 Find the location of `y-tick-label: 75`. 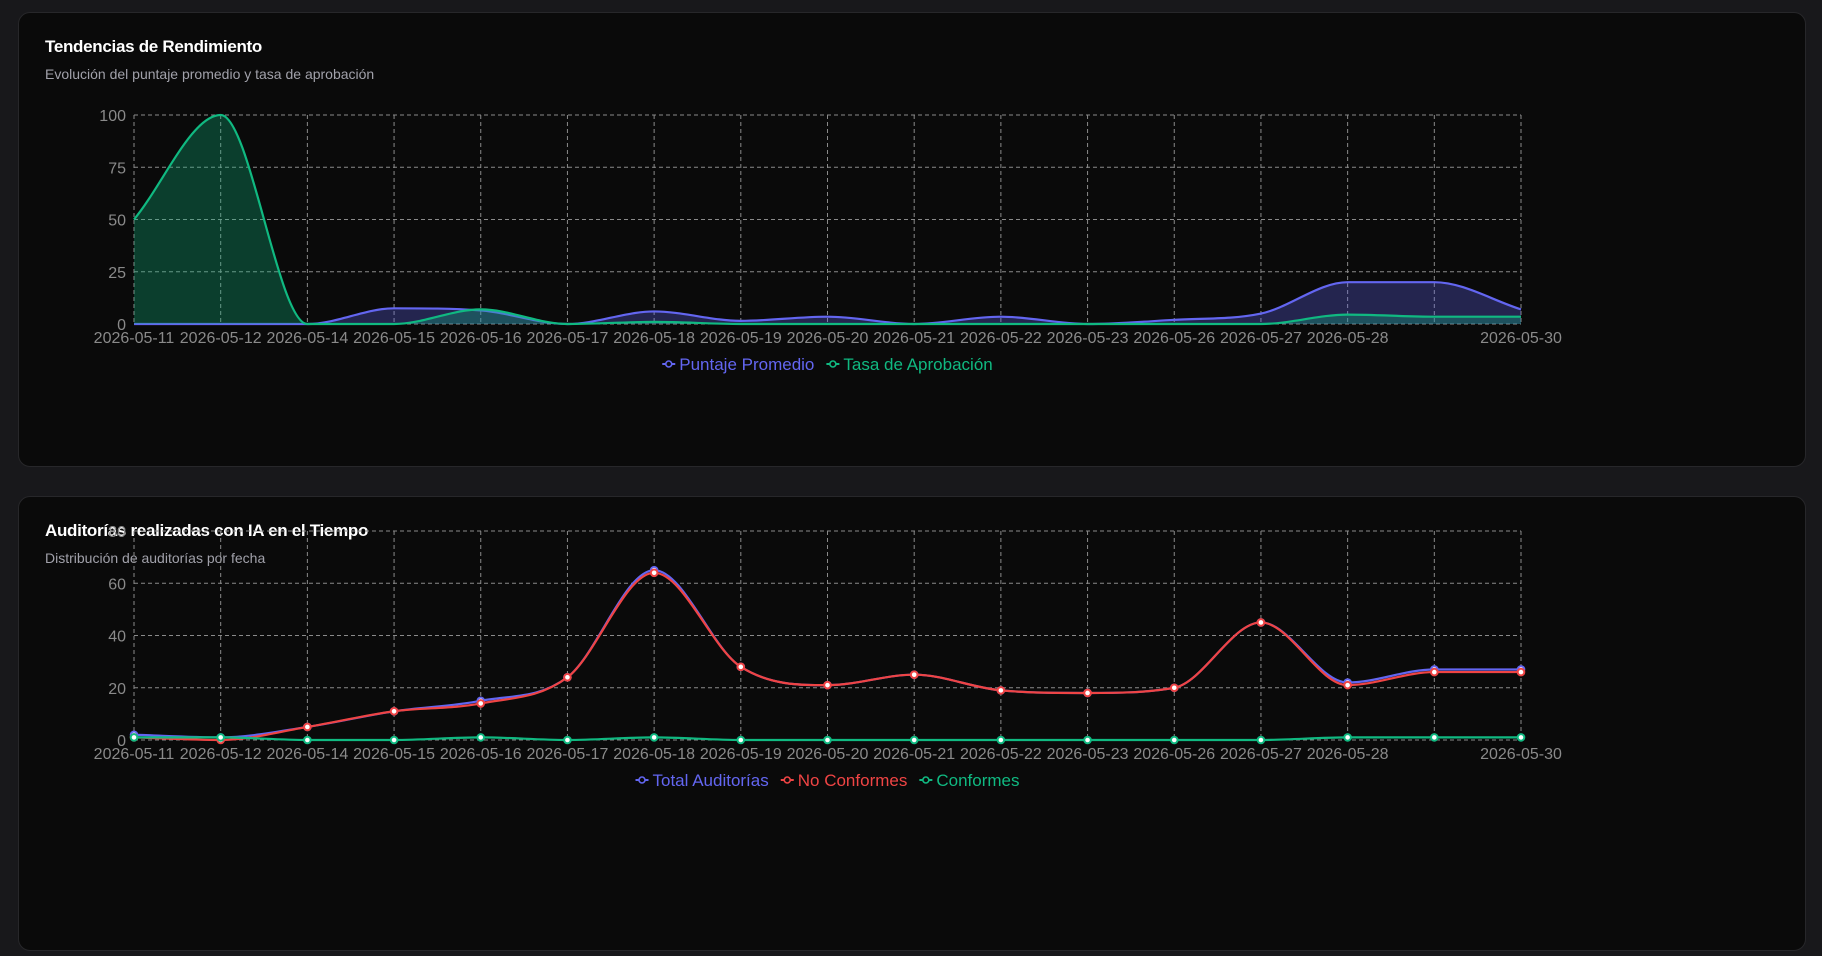

y-tick-label: 75 is located at coordinates (117, 168).